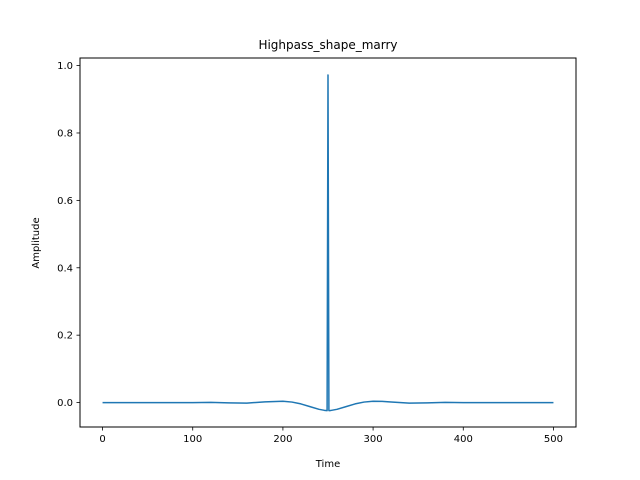 The image size is (640, 480). What do you see at coordinates (331, 436) in the screenshot?
I see `x-axis-ticks: 0 100 200 300 400 500` at bounding box center [331, 436].